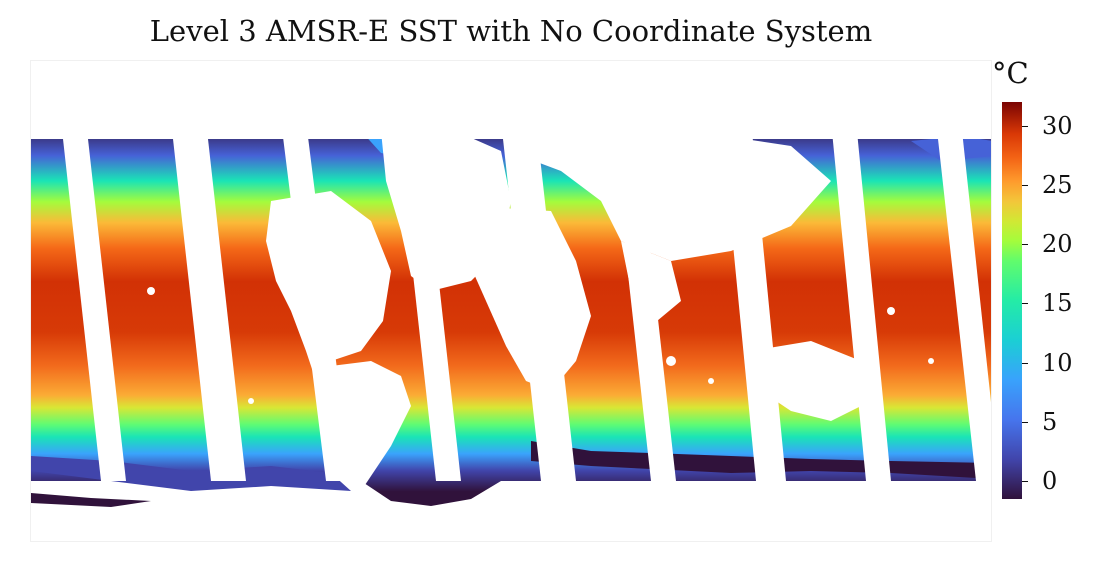  Describe the element at coordinates (1057, 125) in the screenshot. I see `colorbar-tick-label: 30` at that location.